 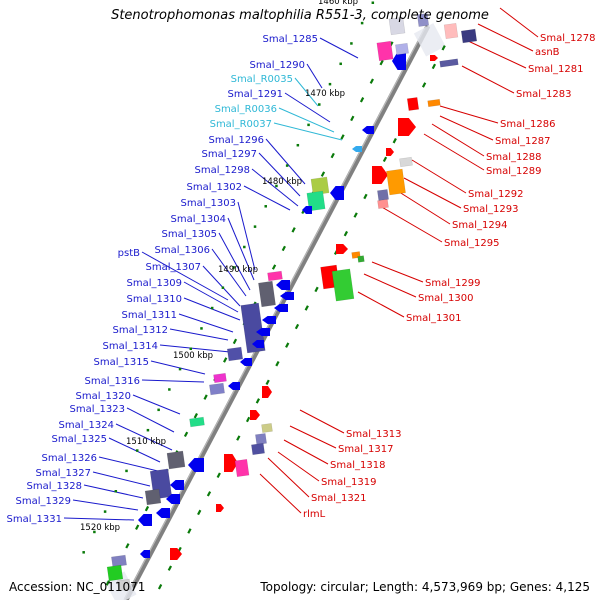 I want to click on gene-label-left: Smal_1304, so click(x=198, y=219).